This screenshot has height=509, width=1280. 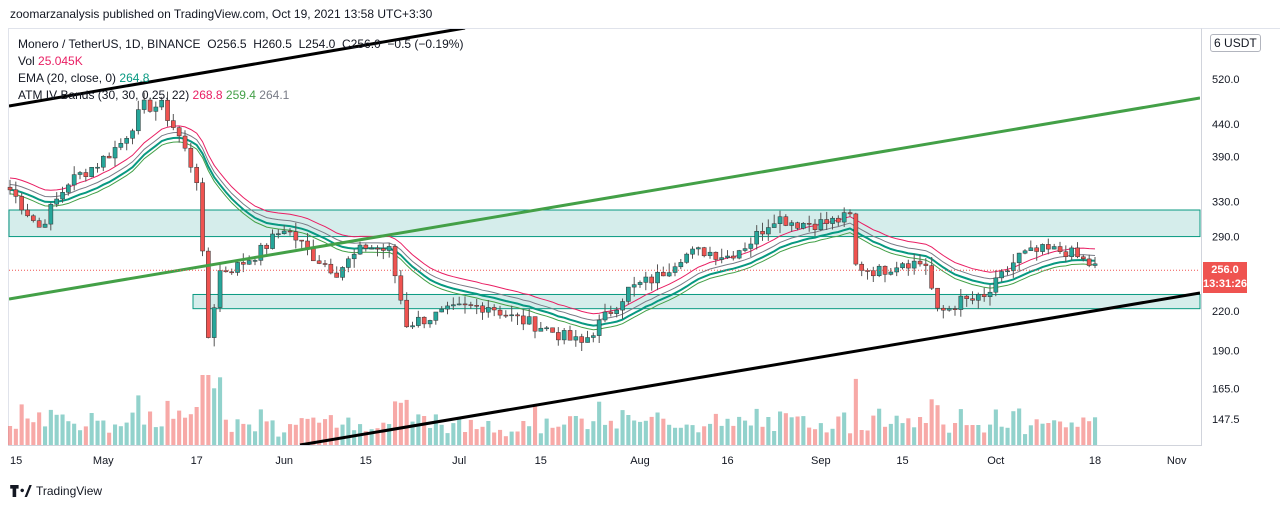 I want to click on price-axis, so click(x=1240, y=237).